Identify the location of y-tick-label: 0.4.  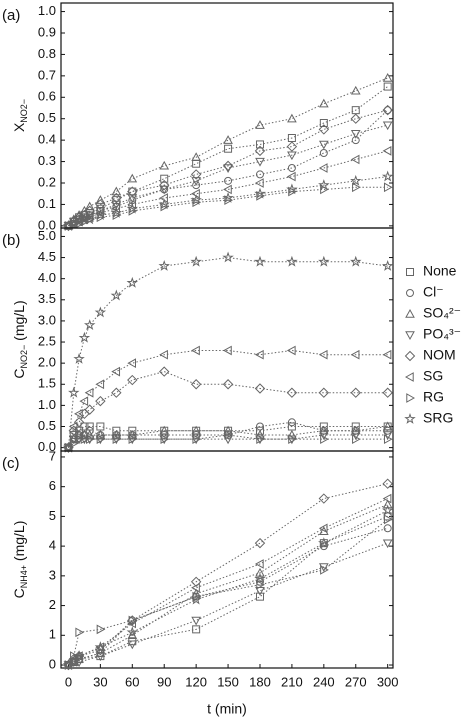
(47, 139).